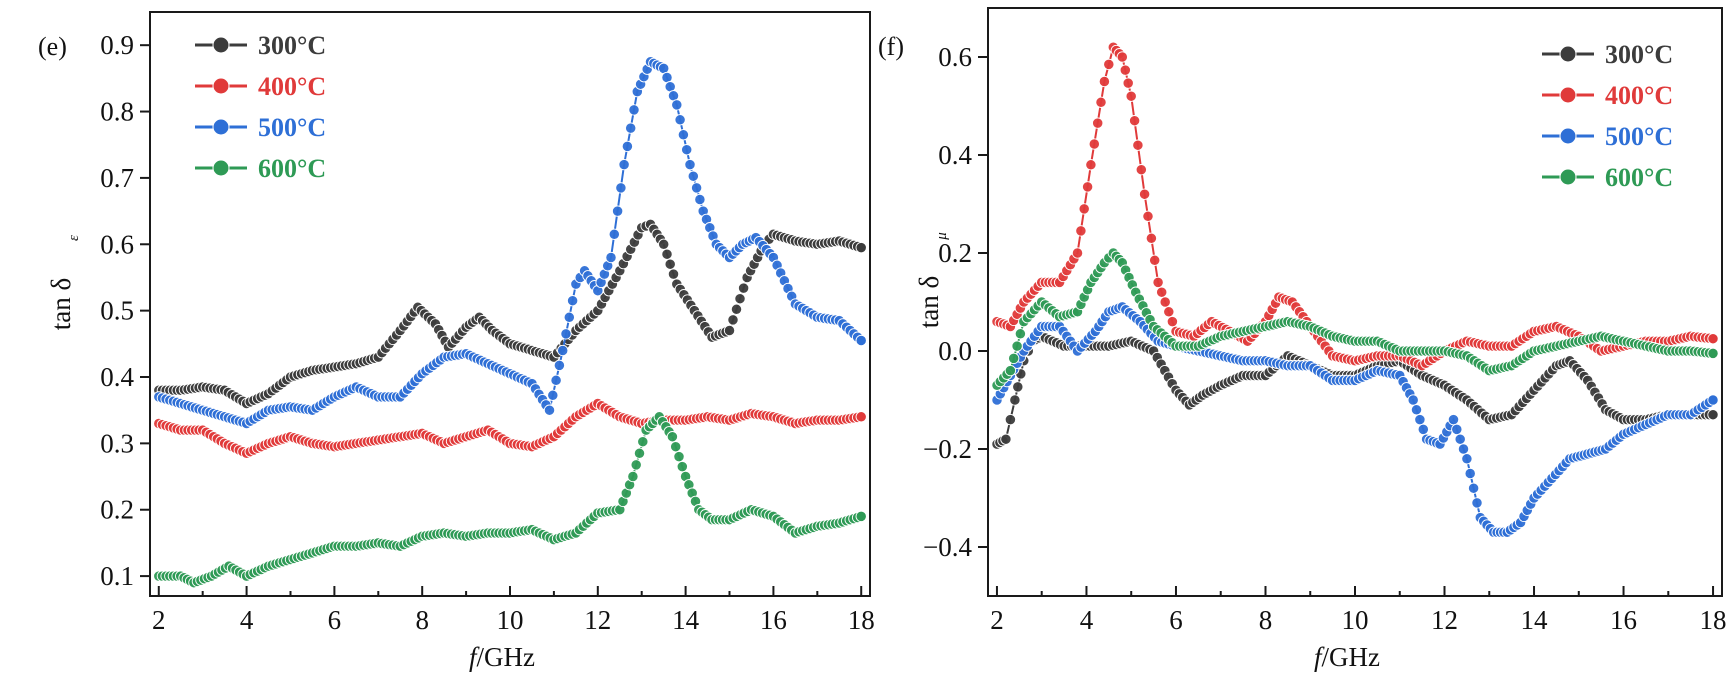 Image resolution: width=1728 pixels, height=674 pixels. What do you see at coordinates (335, 620) in the screenshot?
I see `x-tick-label: 6` at bounding box center [335, 620].